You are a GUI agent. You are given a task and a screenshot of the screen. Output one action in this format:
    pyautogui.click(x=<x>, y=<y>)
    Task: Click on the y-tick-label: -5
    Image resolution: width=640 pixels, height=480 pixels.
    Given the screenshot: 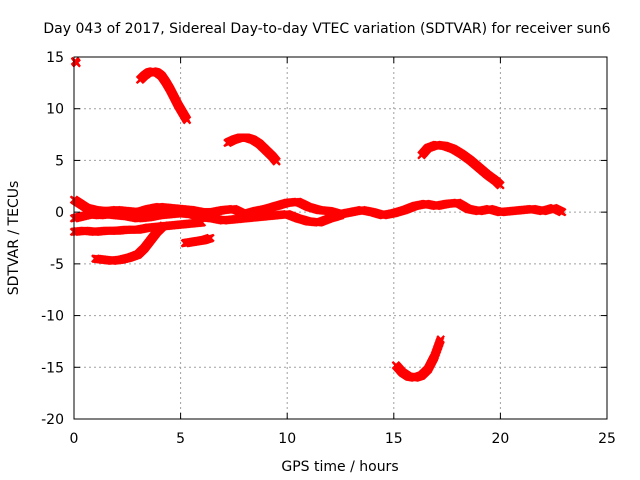 What is the action you would take?
    pyautogui.click(x=57, y=265)
    